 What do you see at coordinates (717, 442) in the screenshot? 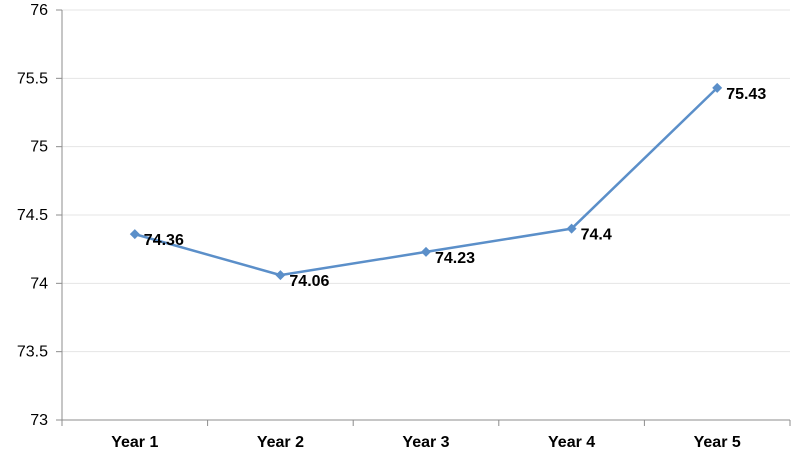
I see `x-tick-label: Year 5` at bounding box center [717, 442].